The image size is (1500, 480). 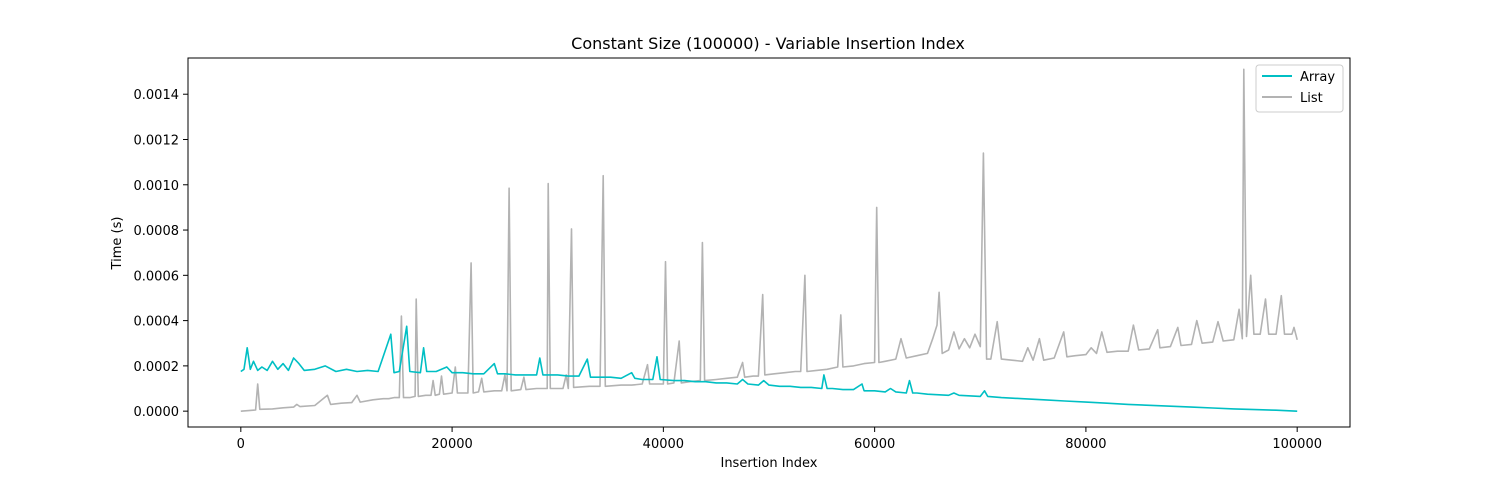 I want to click on y-tick-label: 0.0000, so click(x=157, y=412).